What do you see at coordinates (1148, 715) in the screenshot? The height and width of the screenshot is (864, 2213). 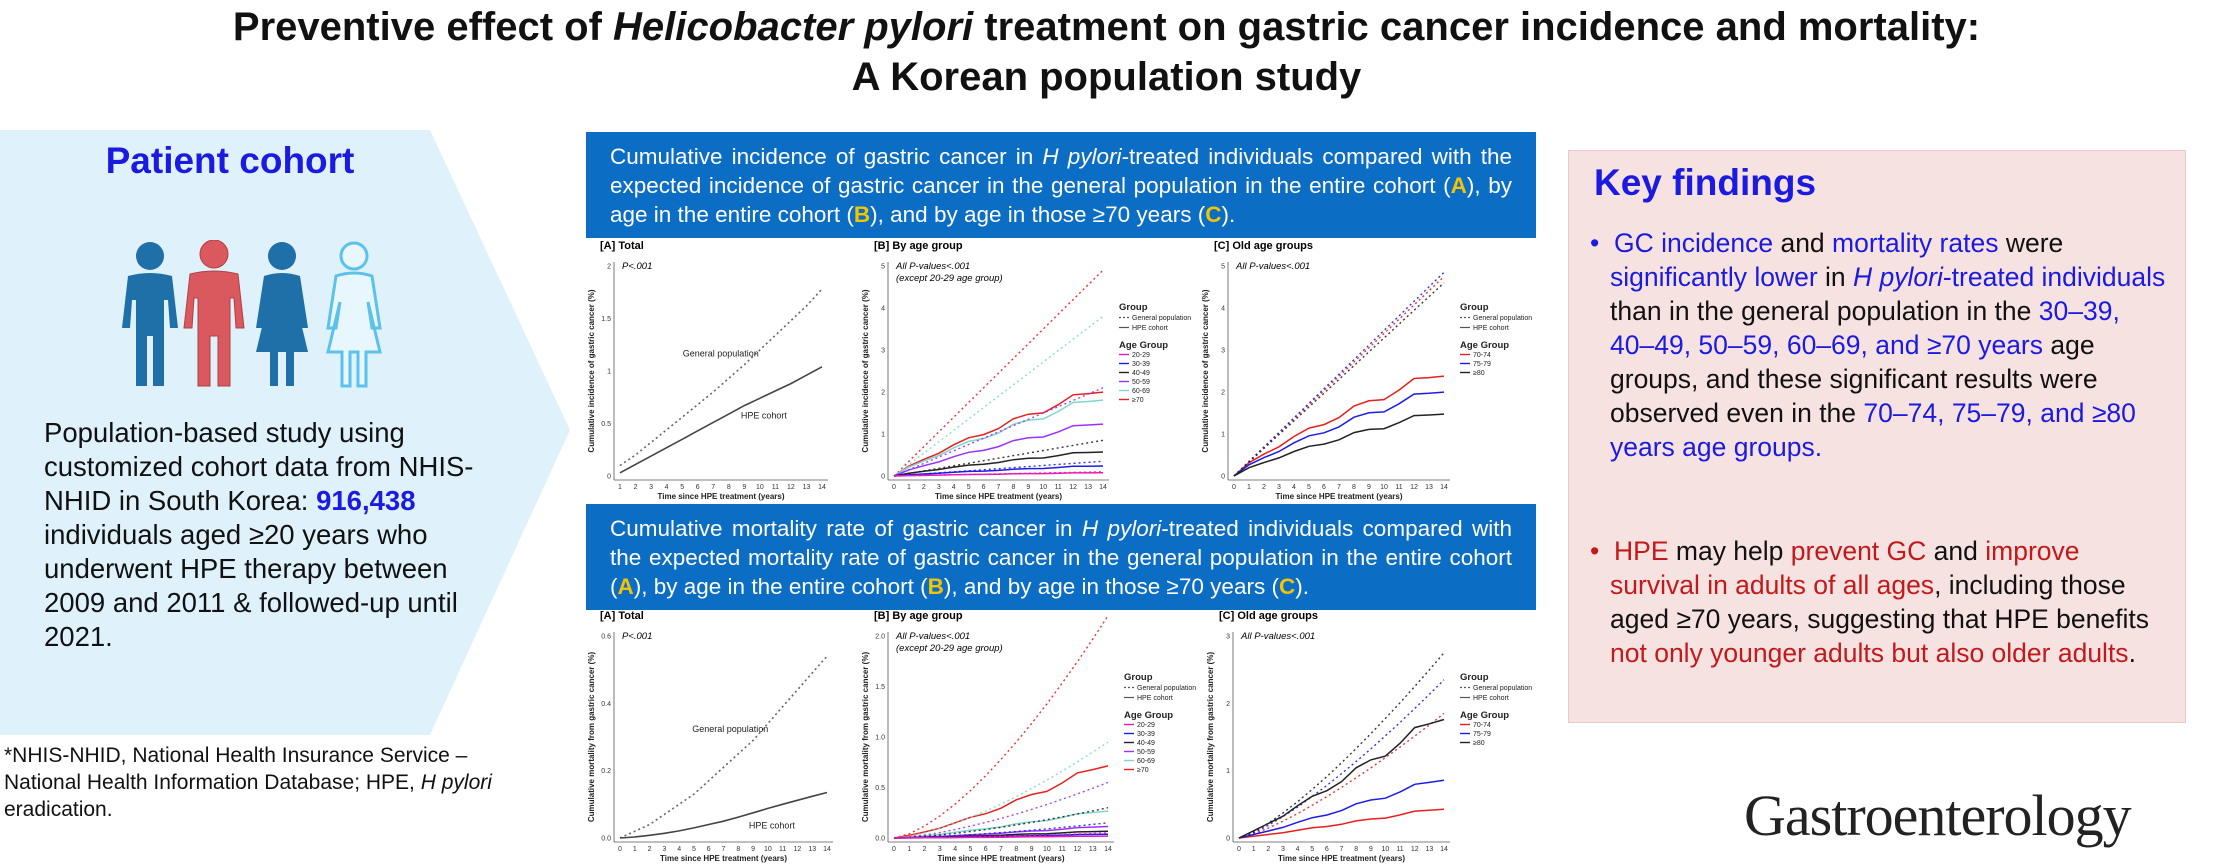 I see `legend-age-title: Age Group` at bounding box center [1148, 715].